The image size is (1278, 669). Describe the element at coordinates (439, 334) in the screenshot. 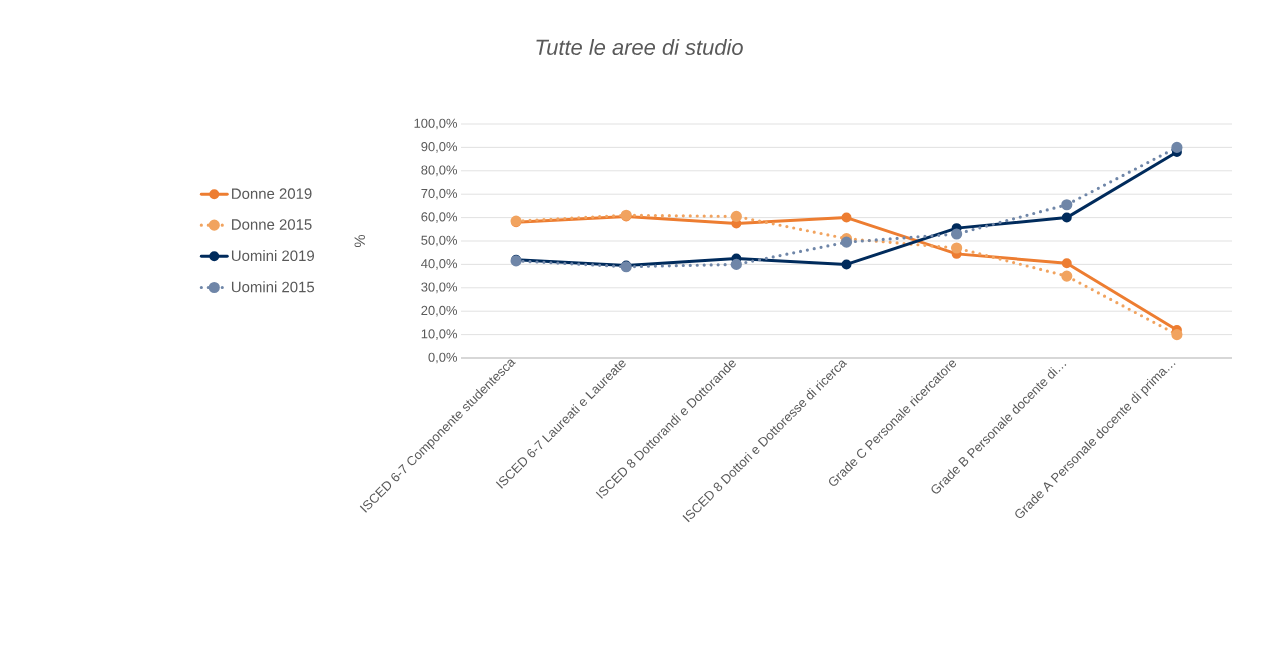

I see `y-tick-label: 10,0%` at that location.